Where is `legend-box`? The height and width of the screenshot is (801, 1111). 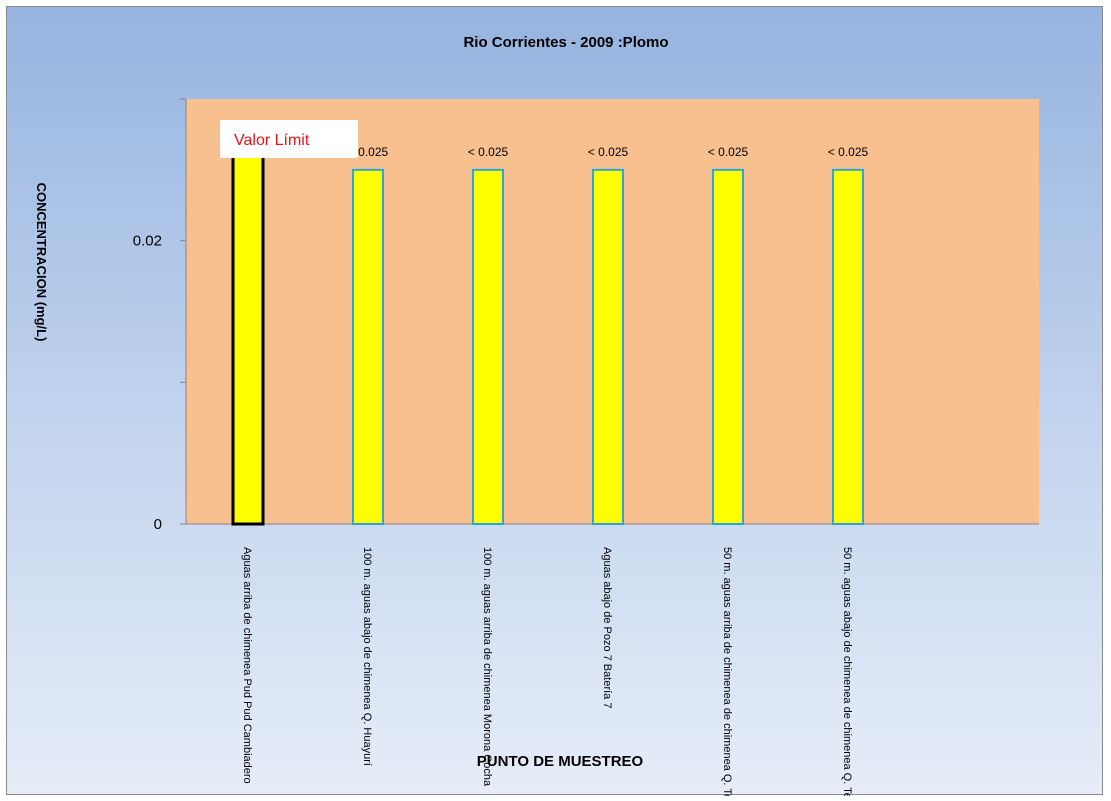
legend-box is located at coordinates (289, 139).